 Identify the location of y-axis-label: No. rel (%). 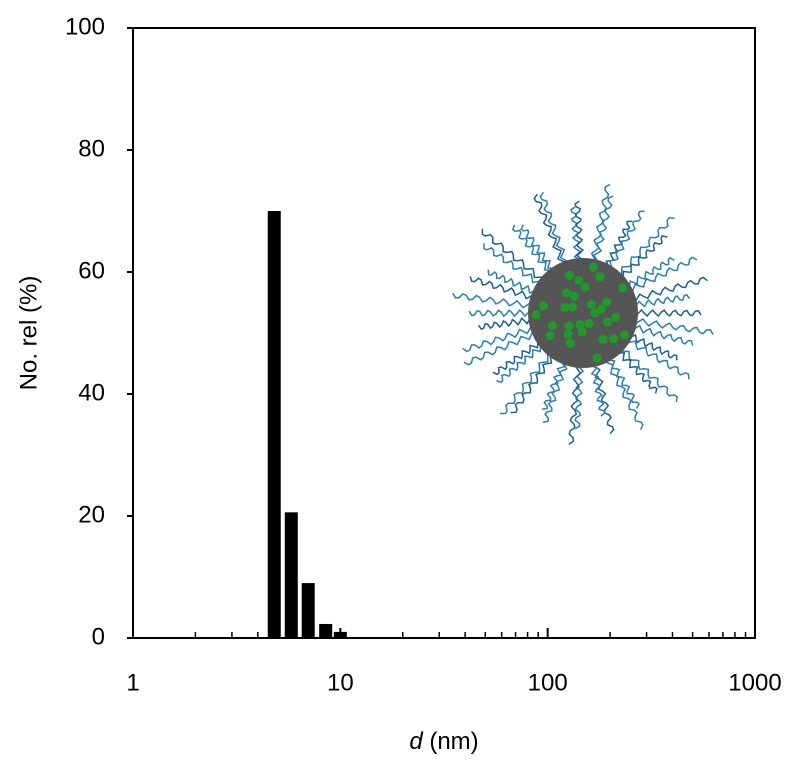
(28, 333).